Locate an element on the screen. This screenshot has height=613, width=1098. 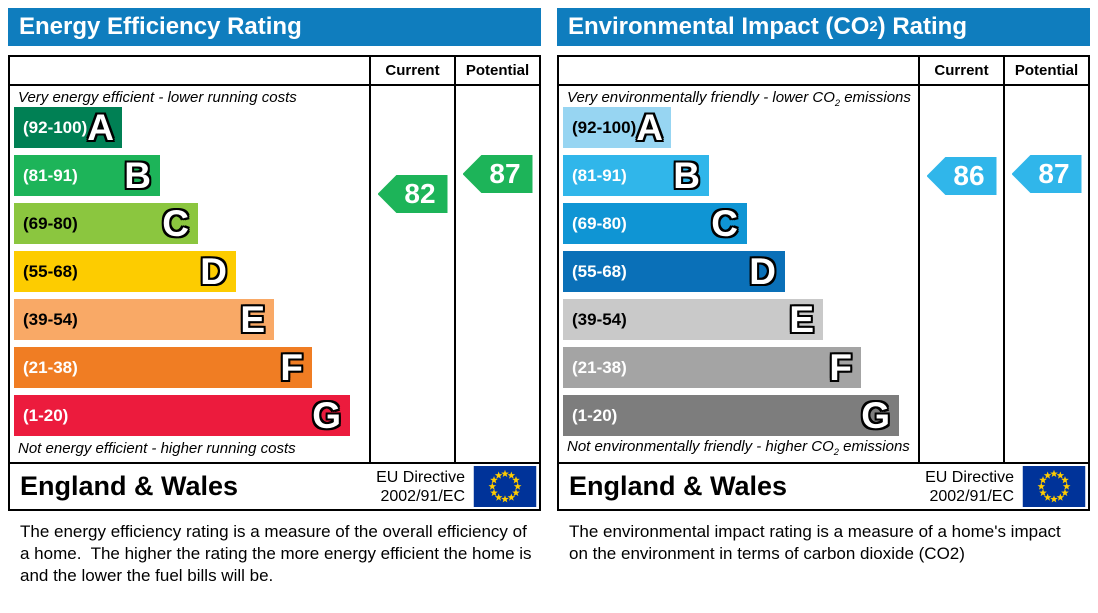
energy-table-header-row: Current Potential is located at coordinates (274, 71).